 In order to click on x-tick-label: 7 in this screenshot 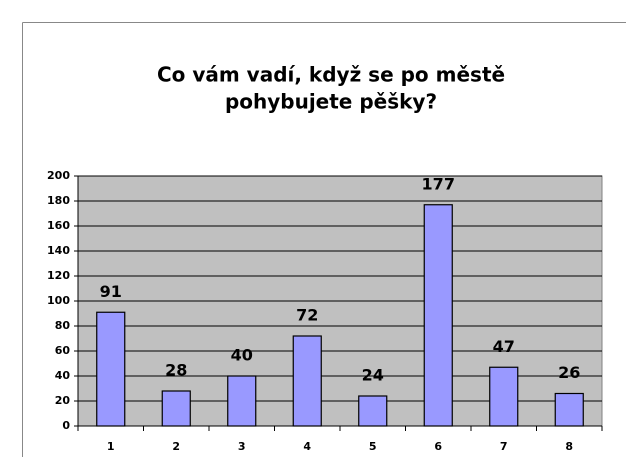, I will do `click(504, 446)`.